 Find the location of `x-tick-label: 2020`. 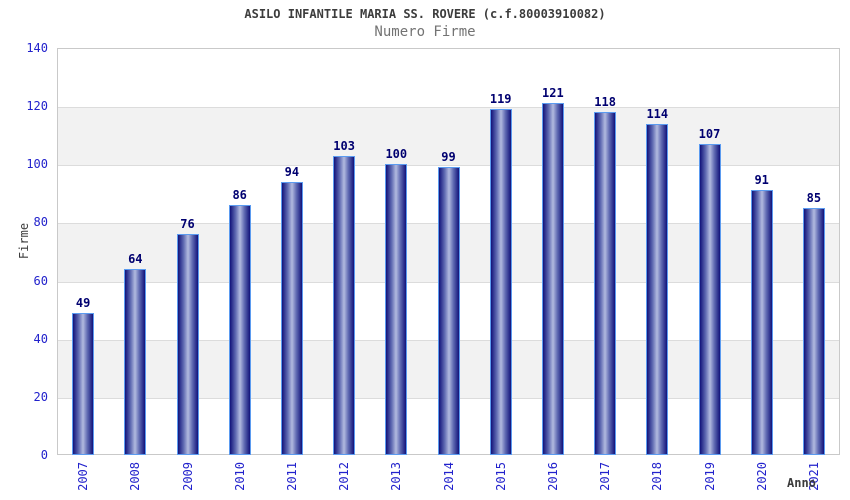

x-tick-label: 2020 is located at coordinates (761, 476).